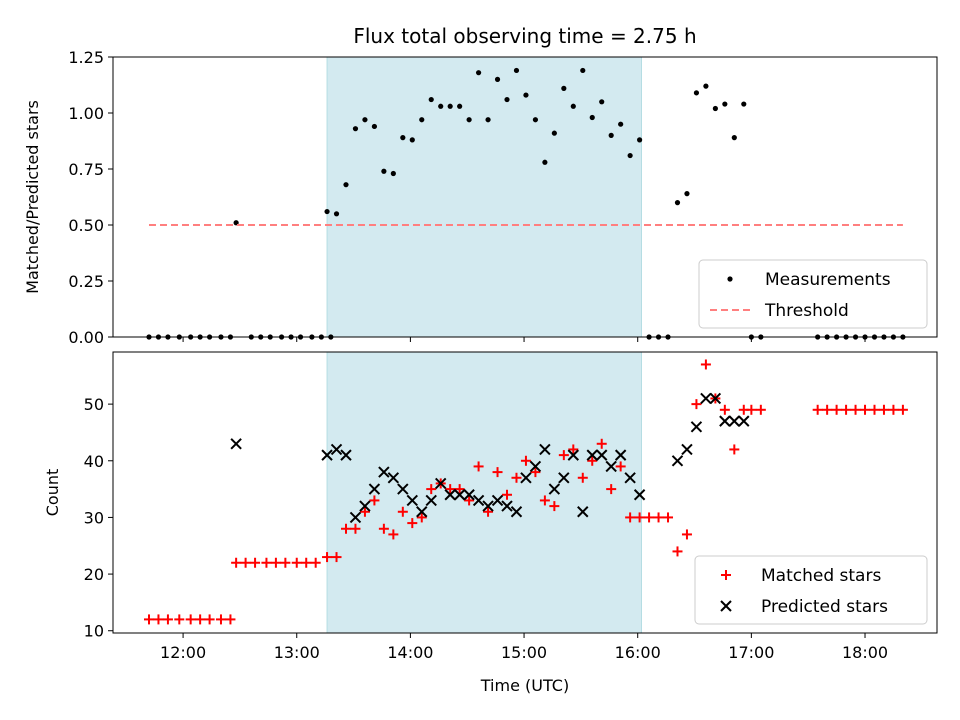  Describe the element at coordinates (297, 652) in the screenshot. I see `bottom-x-tick-label: 13:00` at that location.